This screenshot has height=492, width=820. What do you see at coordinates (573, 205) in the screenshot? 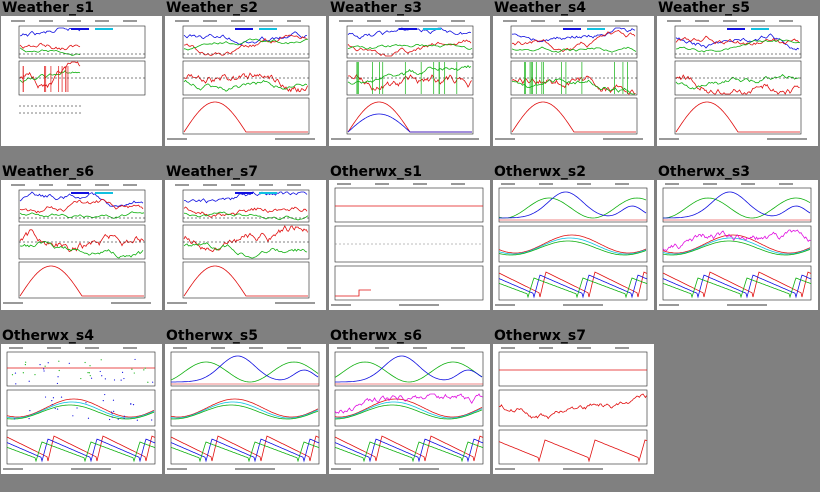
I see `panel-top` at bounding box center [573, 205].